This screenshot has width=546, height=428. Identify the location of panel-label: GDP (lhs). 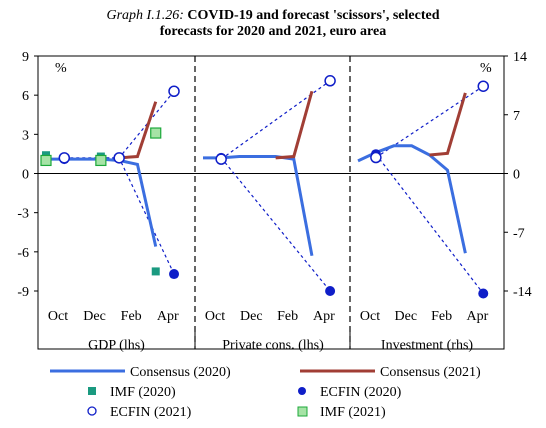
(116, 345).